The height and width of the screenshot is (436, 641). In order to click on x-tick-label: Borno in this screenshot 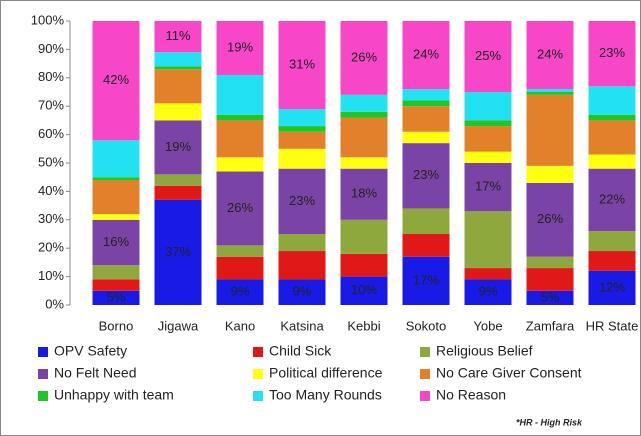, I will do `click(116, 325)`.